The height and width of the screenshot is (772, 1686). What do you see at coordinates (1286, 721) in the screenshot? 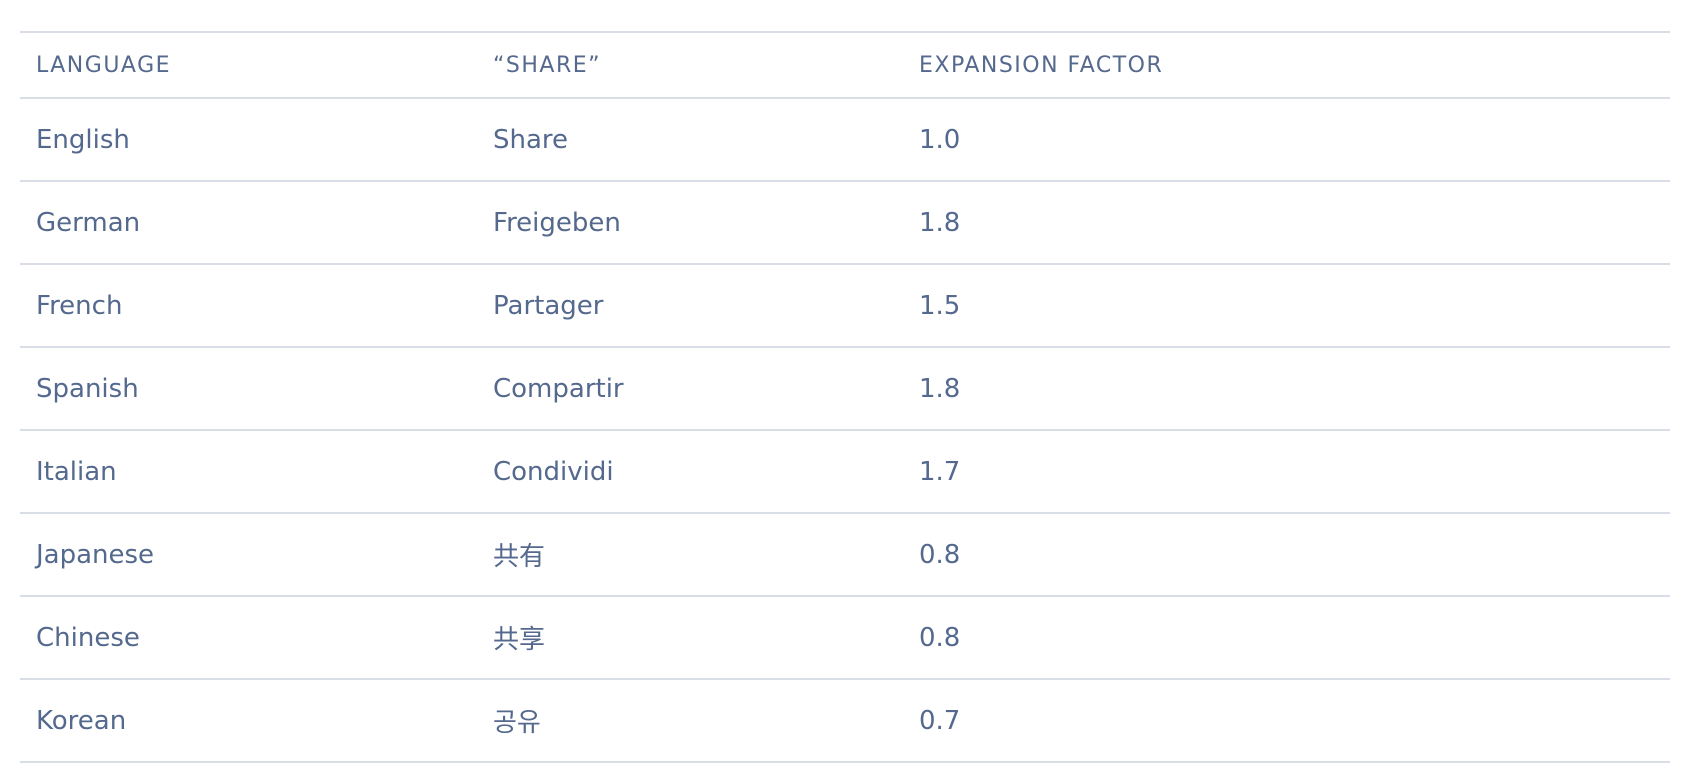
I see `cell-factor: 0.7` at bounding box center [1286, 721].